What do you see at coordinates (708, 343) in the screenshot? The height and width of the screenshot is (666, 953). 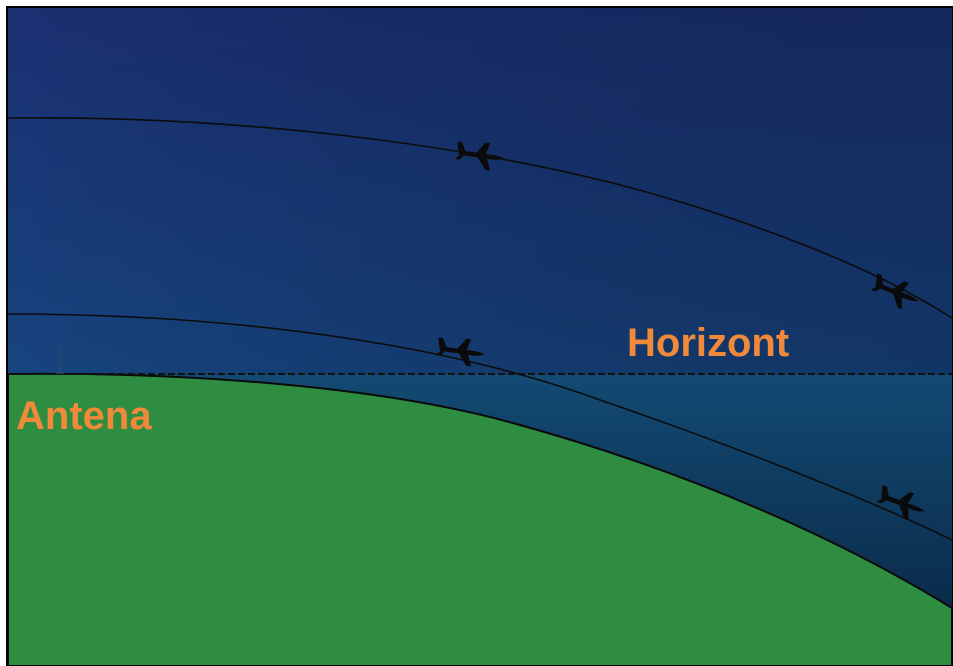 I see `horizon-label: Horizont` at bounding box center [708, 343].